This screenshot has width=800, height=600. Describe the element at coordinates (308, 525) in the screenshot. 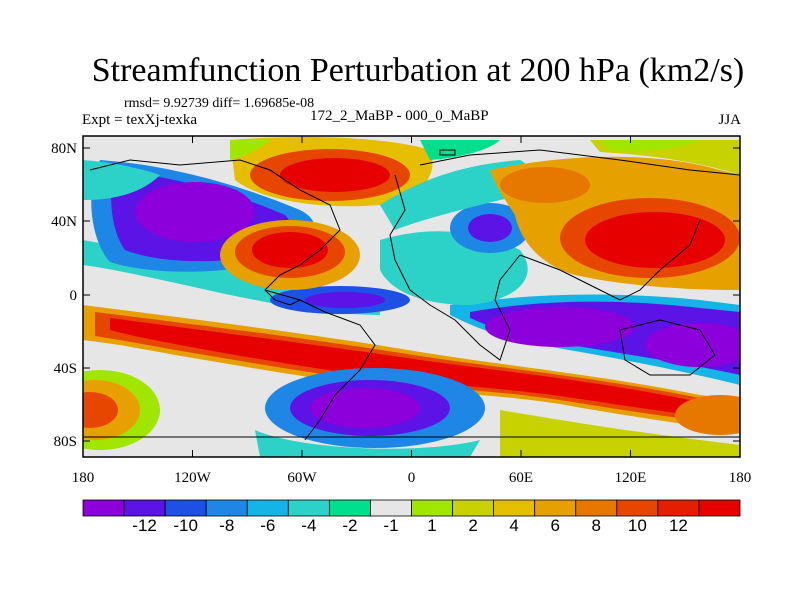

I see `colorbar-label: -4` at that location.